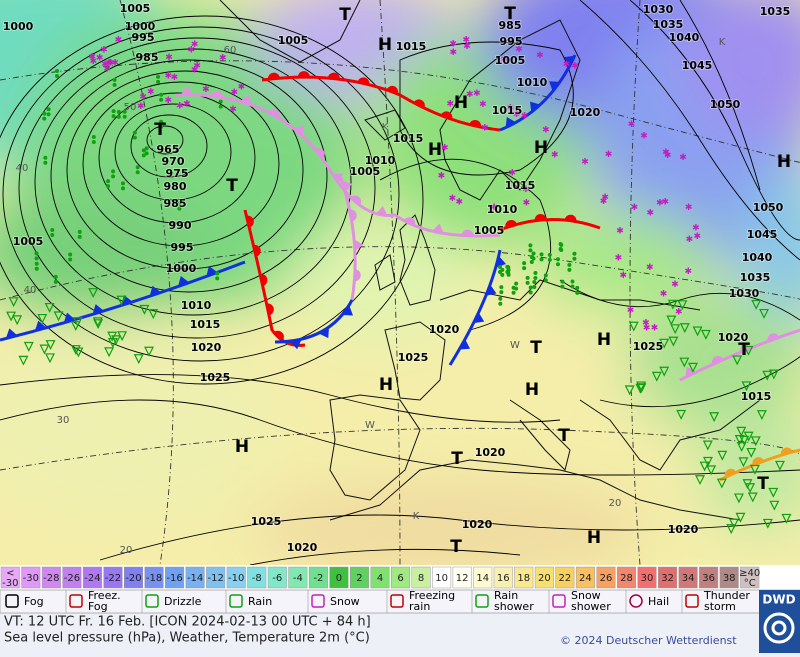 This screenshot has height=657, width=800. I want to click on scale-label: -20, so click(133, 578).